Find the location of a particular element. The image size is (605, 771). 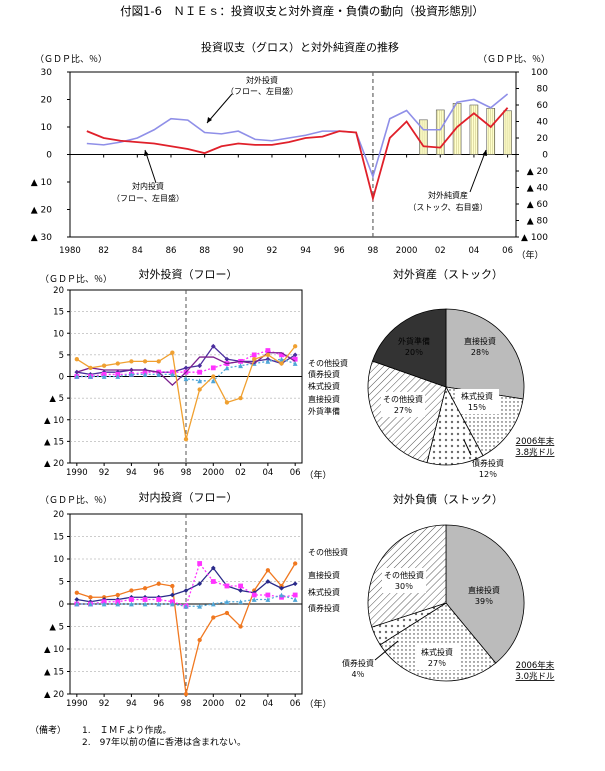

pie-label-bg is located at coordinates (403, 404).